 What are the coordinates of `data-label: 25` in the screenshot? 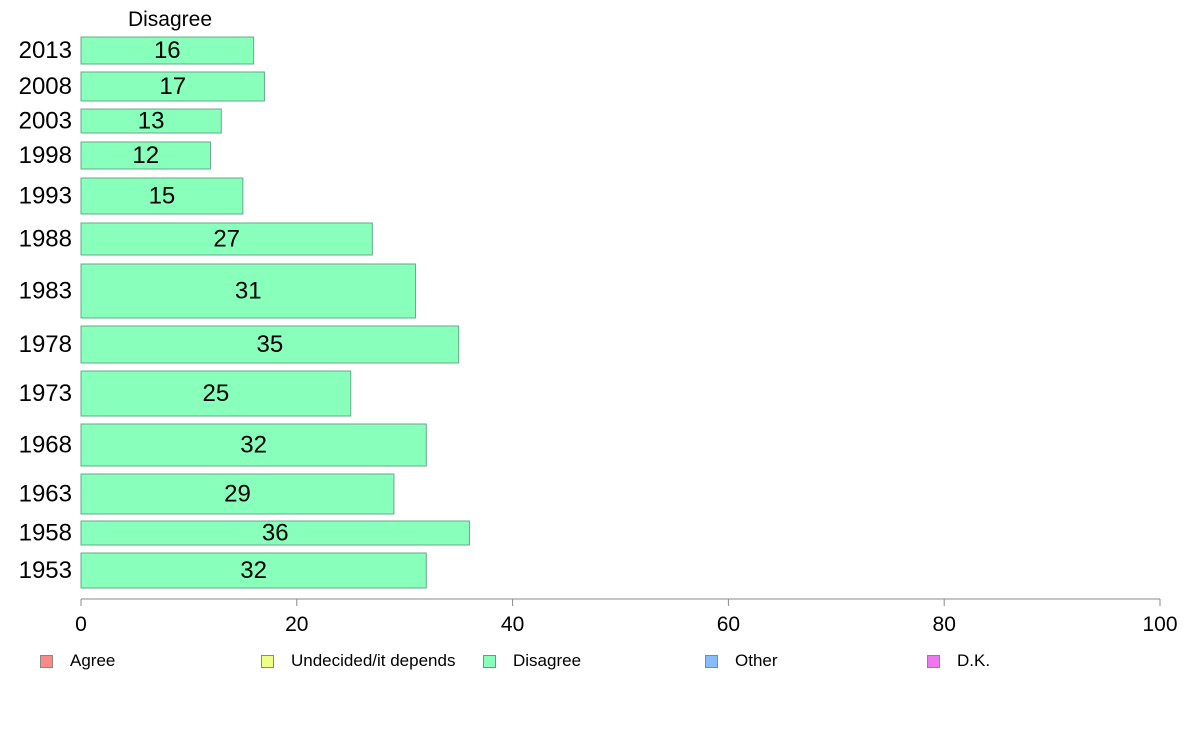 It's located at (216, 393).